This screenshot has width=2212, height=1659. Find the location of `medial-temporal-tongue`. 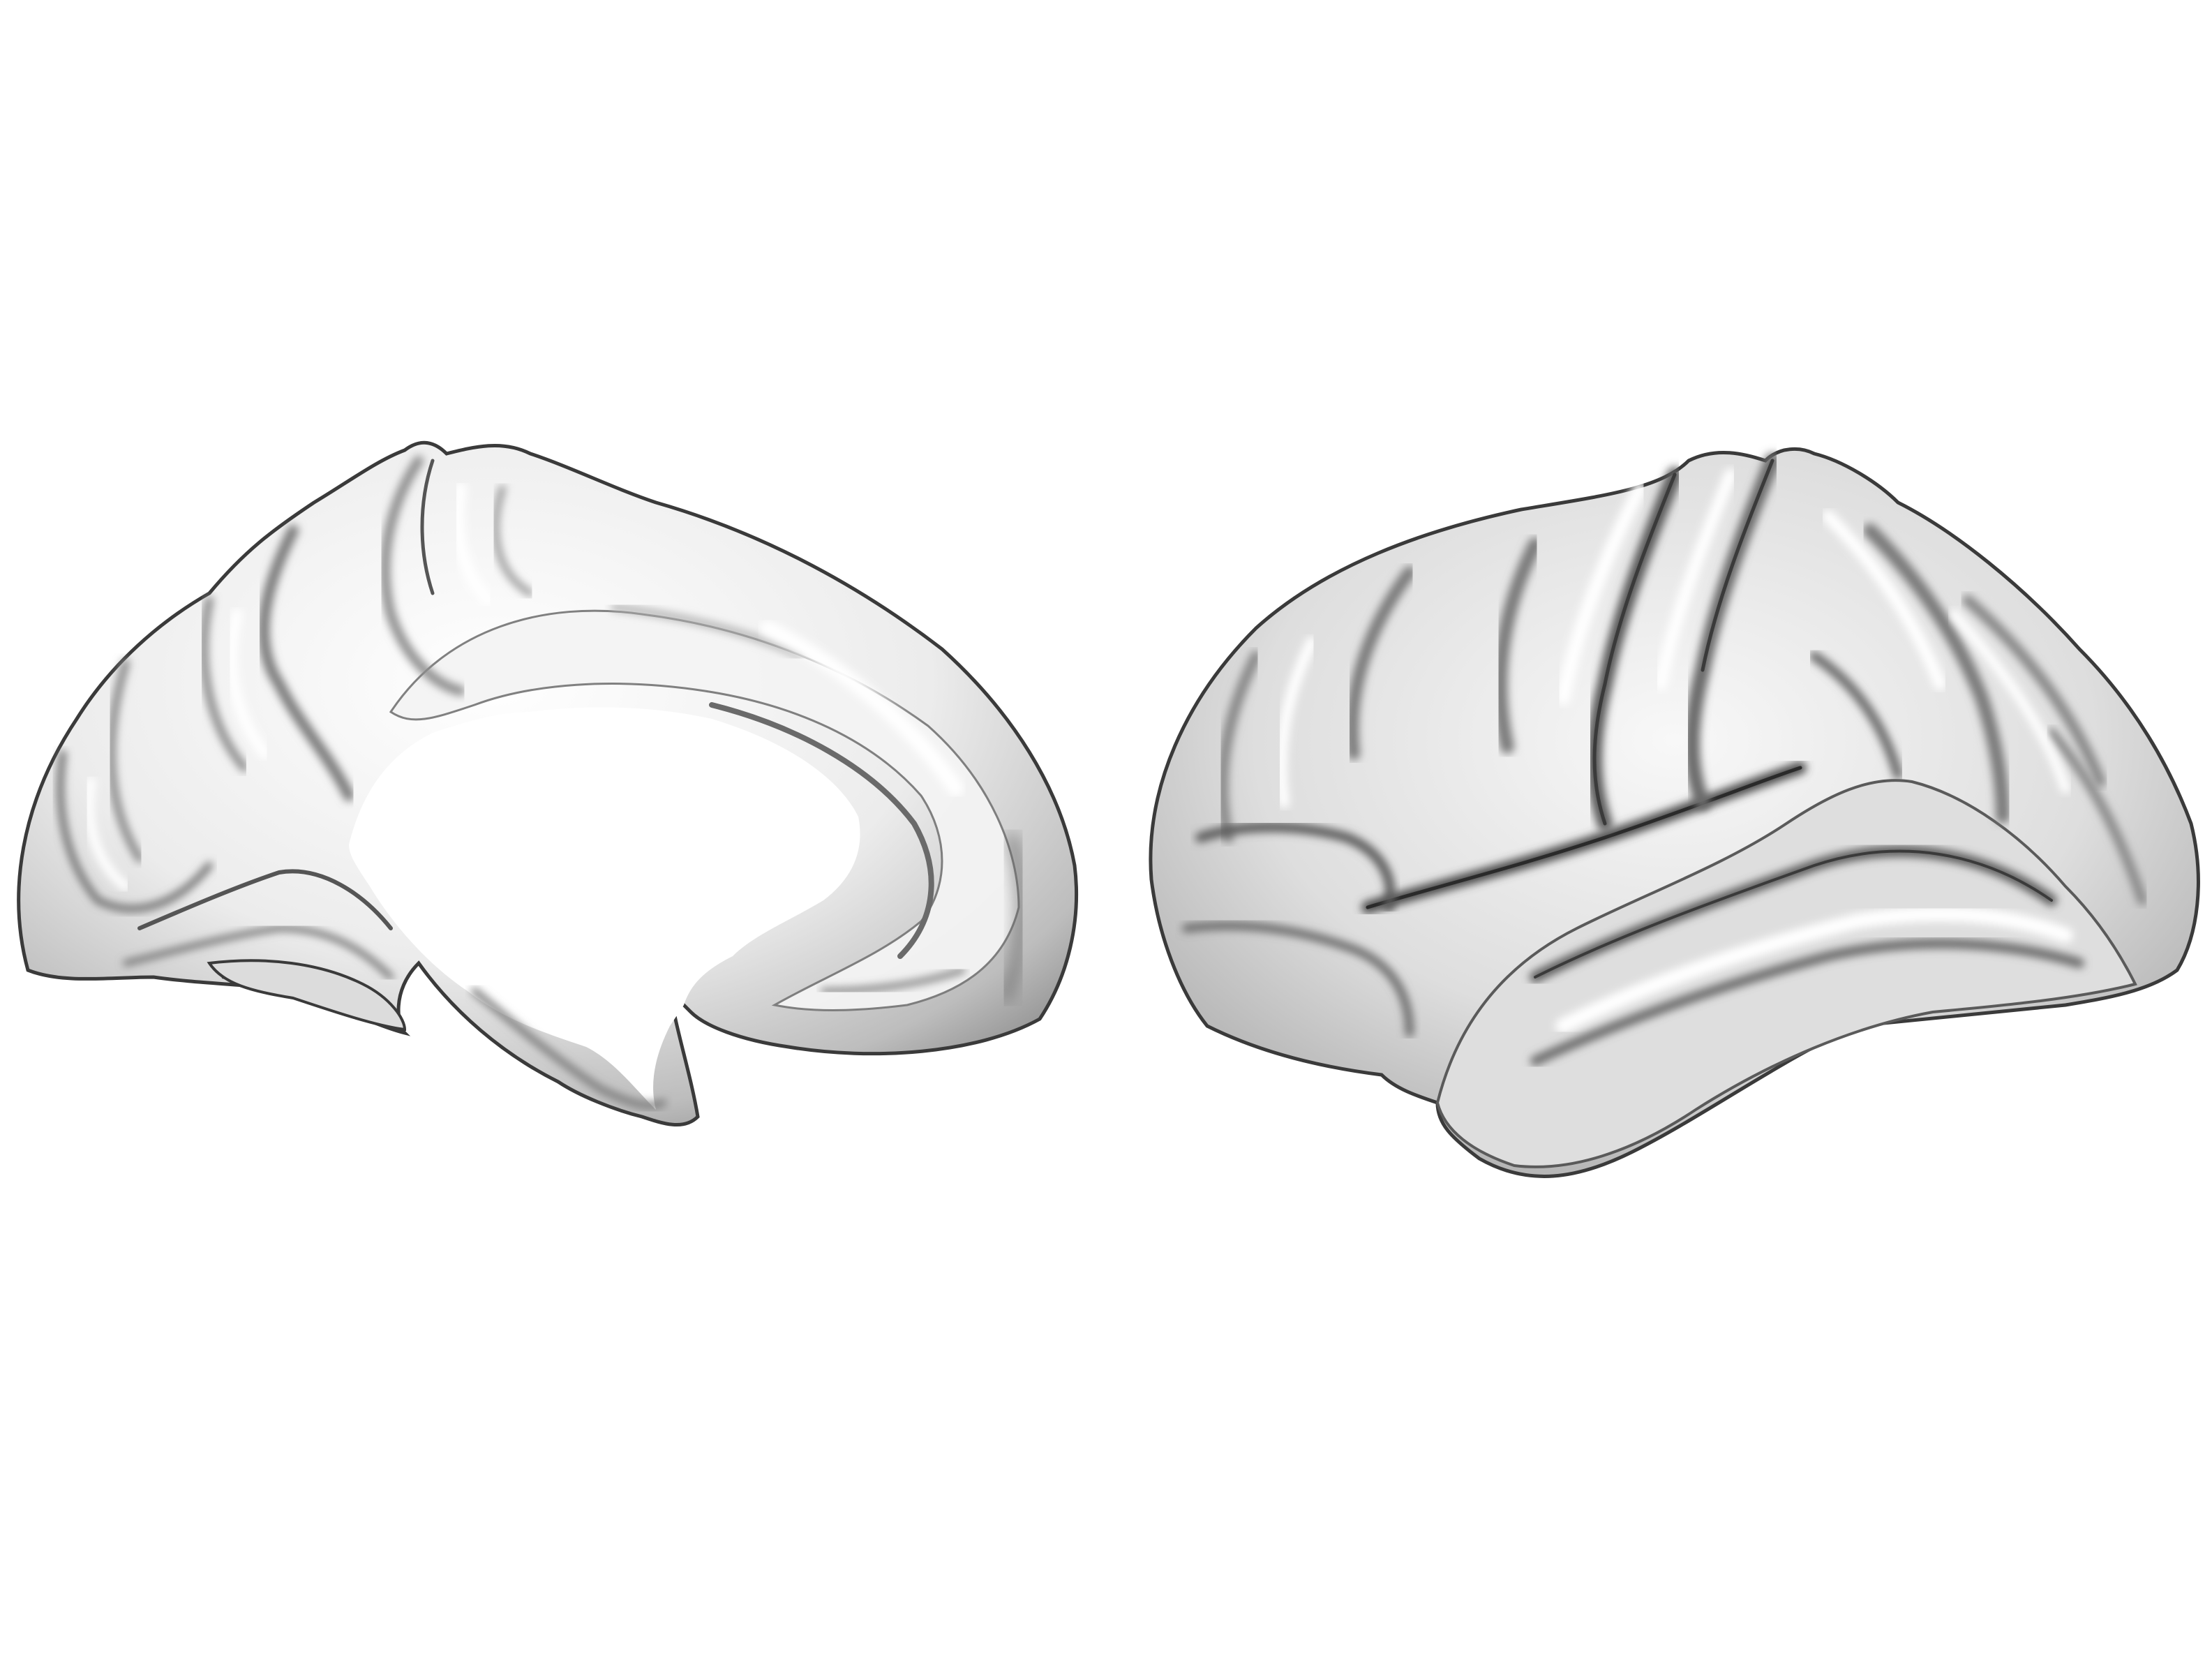

medial-temporal-tongue is located at coordinates (307, 995).